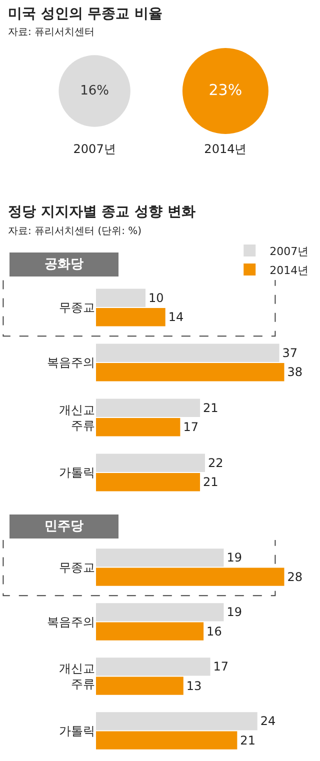  What do you see at coordinates (156, 297) in the screenshot?
I see `data-label: 10` at bounding box center [156, 297].